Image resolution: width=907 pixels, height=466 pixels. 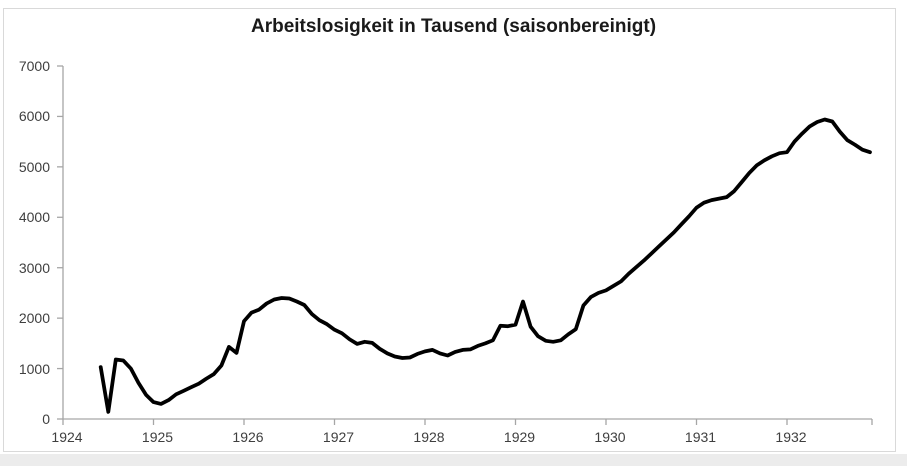 What do you see at coordinates (67, 437) in the screenshot?
I see `x-axis-tick-label: 1924` at bounding box center [67, 437].